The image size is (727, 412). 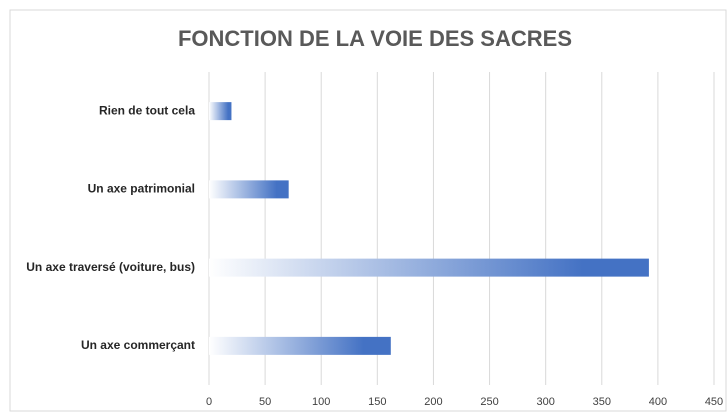 I want to click on x-tick-label: 200, so click(x=433, y=402).